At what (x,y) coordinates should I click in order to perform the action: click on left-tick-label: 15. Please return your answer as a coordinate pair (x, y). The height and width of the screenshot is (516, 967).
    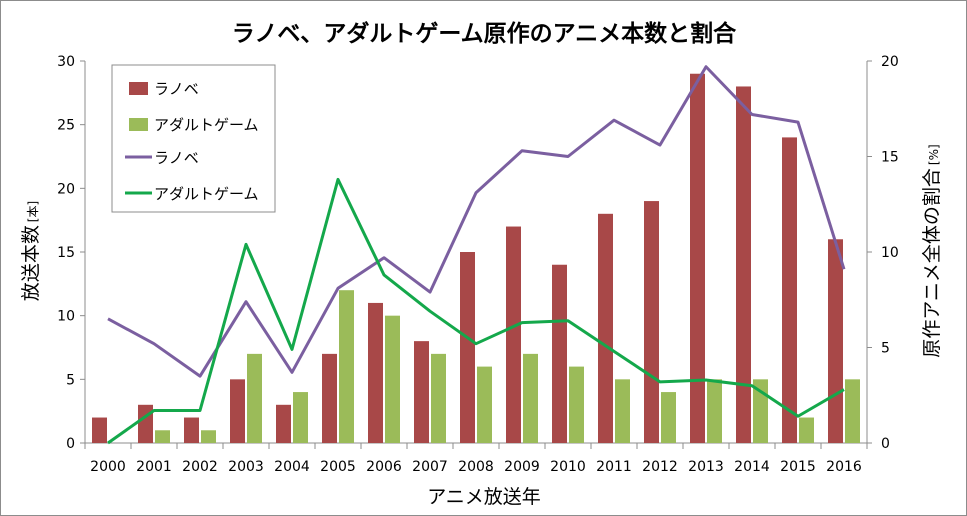
    Looking at the image, I should click on (66, 253).